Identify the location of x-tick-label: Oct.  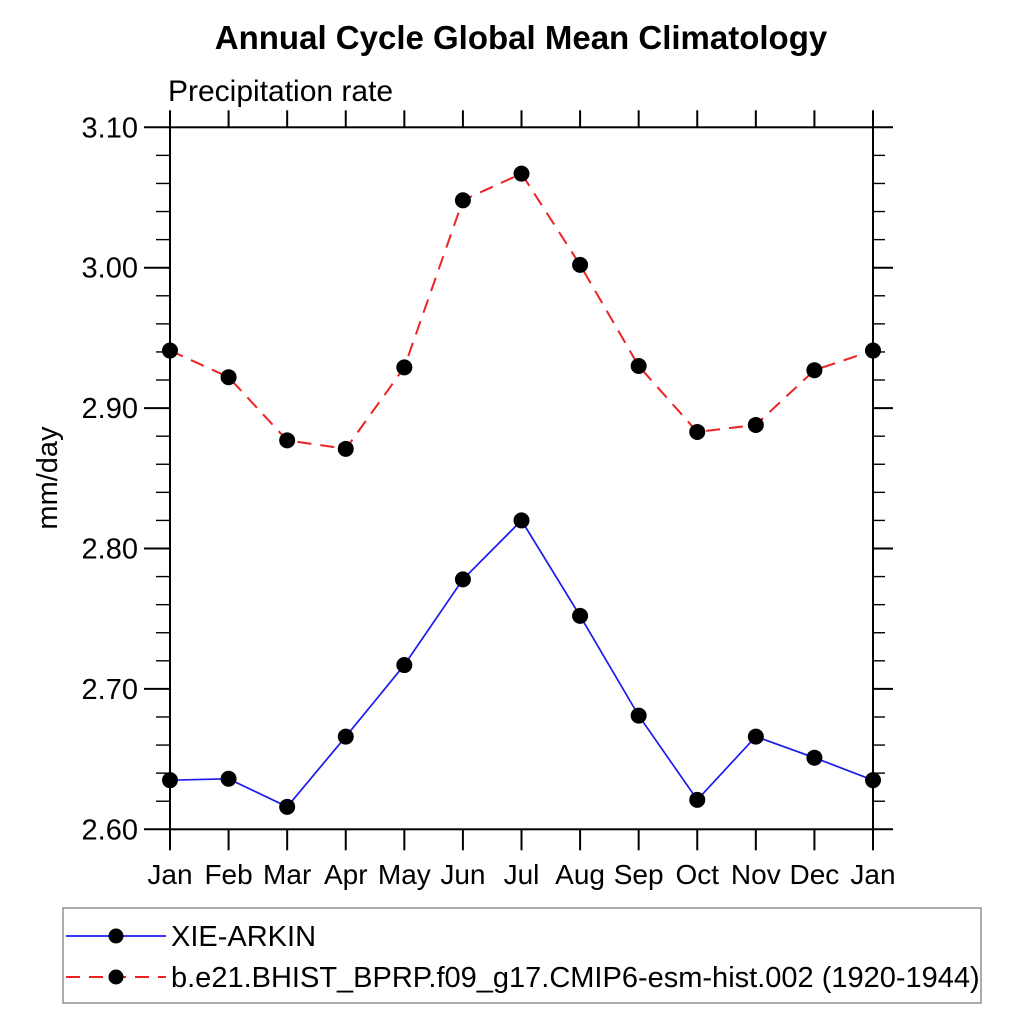
(697, 874).